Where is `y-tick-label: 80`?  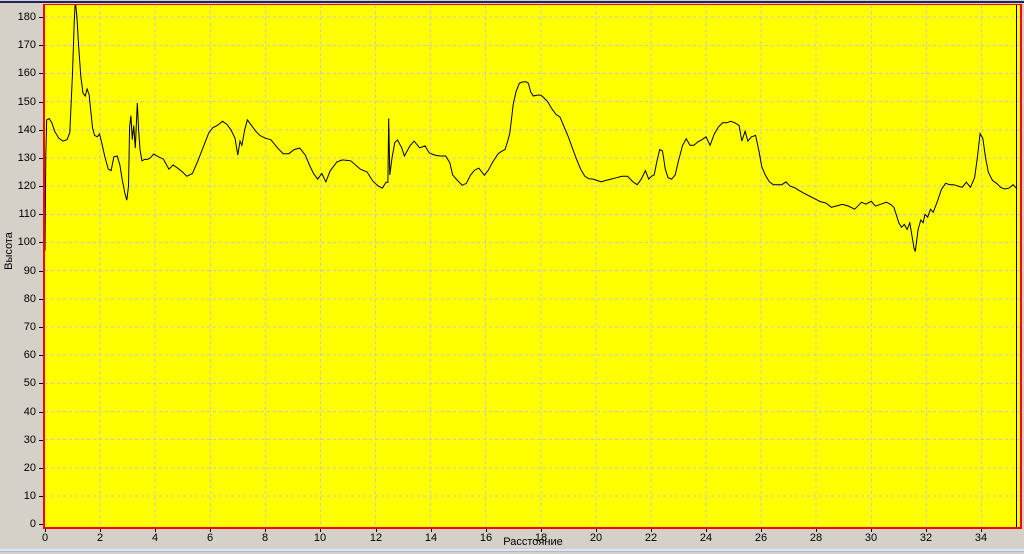
y-tick-label: 80 is located at coordinates (29, 299).